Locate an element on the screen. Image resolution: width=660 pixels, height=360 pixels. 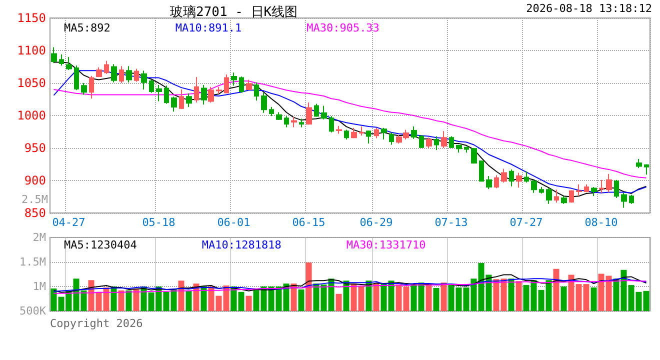
text: MA5:1230404 is located at coordinates (101, 245).